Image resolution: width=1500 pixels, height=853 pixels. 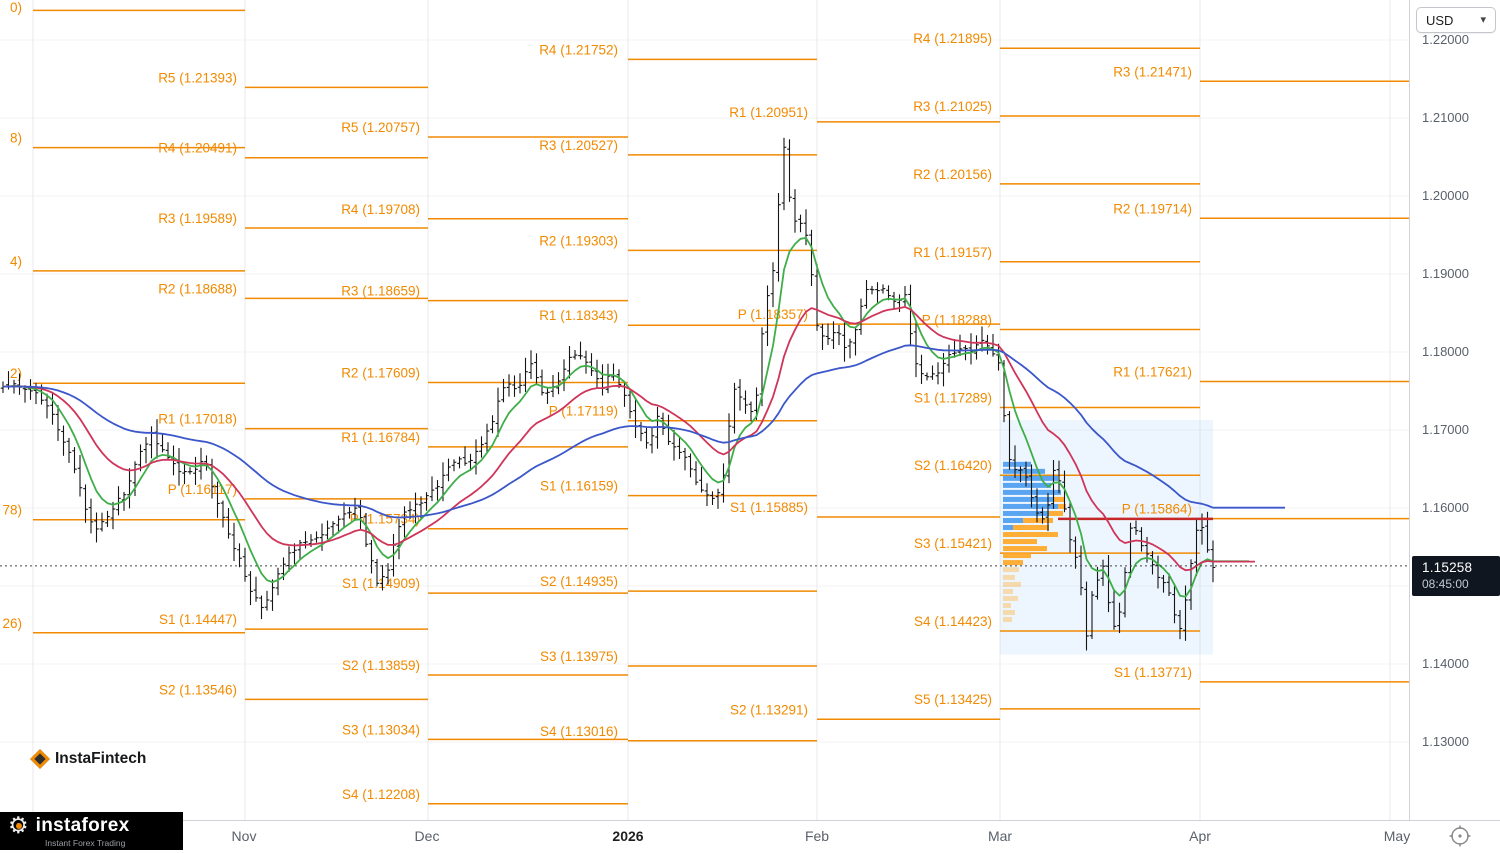 I want to click on pivot-label-oct-partial: 2), so click(x=16, y=373).